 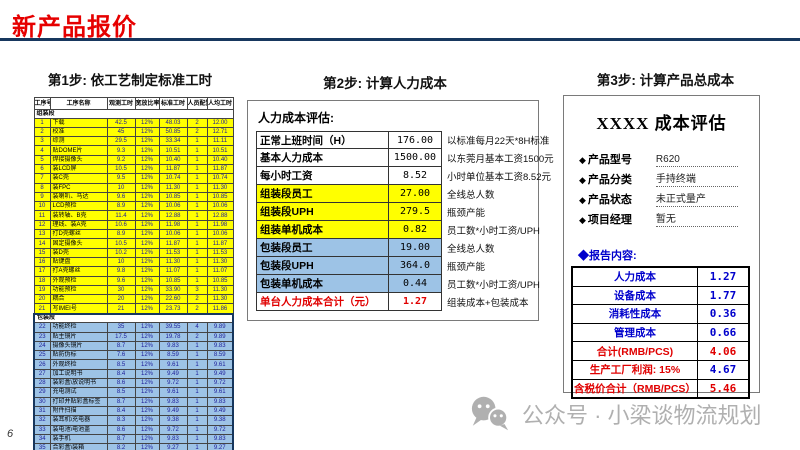 What do you see at coordinates (42, 206) in the screenshot?
I see `process-value: 10` at bounding box center [42, 206].